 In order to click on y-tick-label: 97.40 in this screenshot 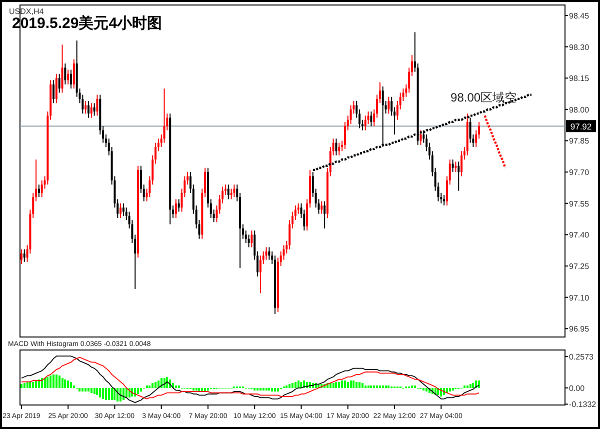, I will do `click(579, 235)`.